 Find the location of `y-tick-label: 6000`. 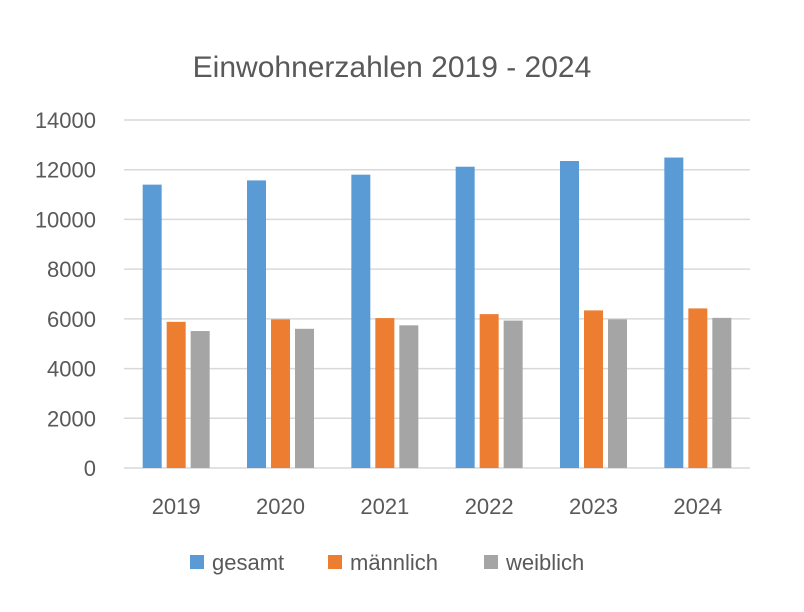

y-tick-label: 6000 is located at coordinates (71, 319).